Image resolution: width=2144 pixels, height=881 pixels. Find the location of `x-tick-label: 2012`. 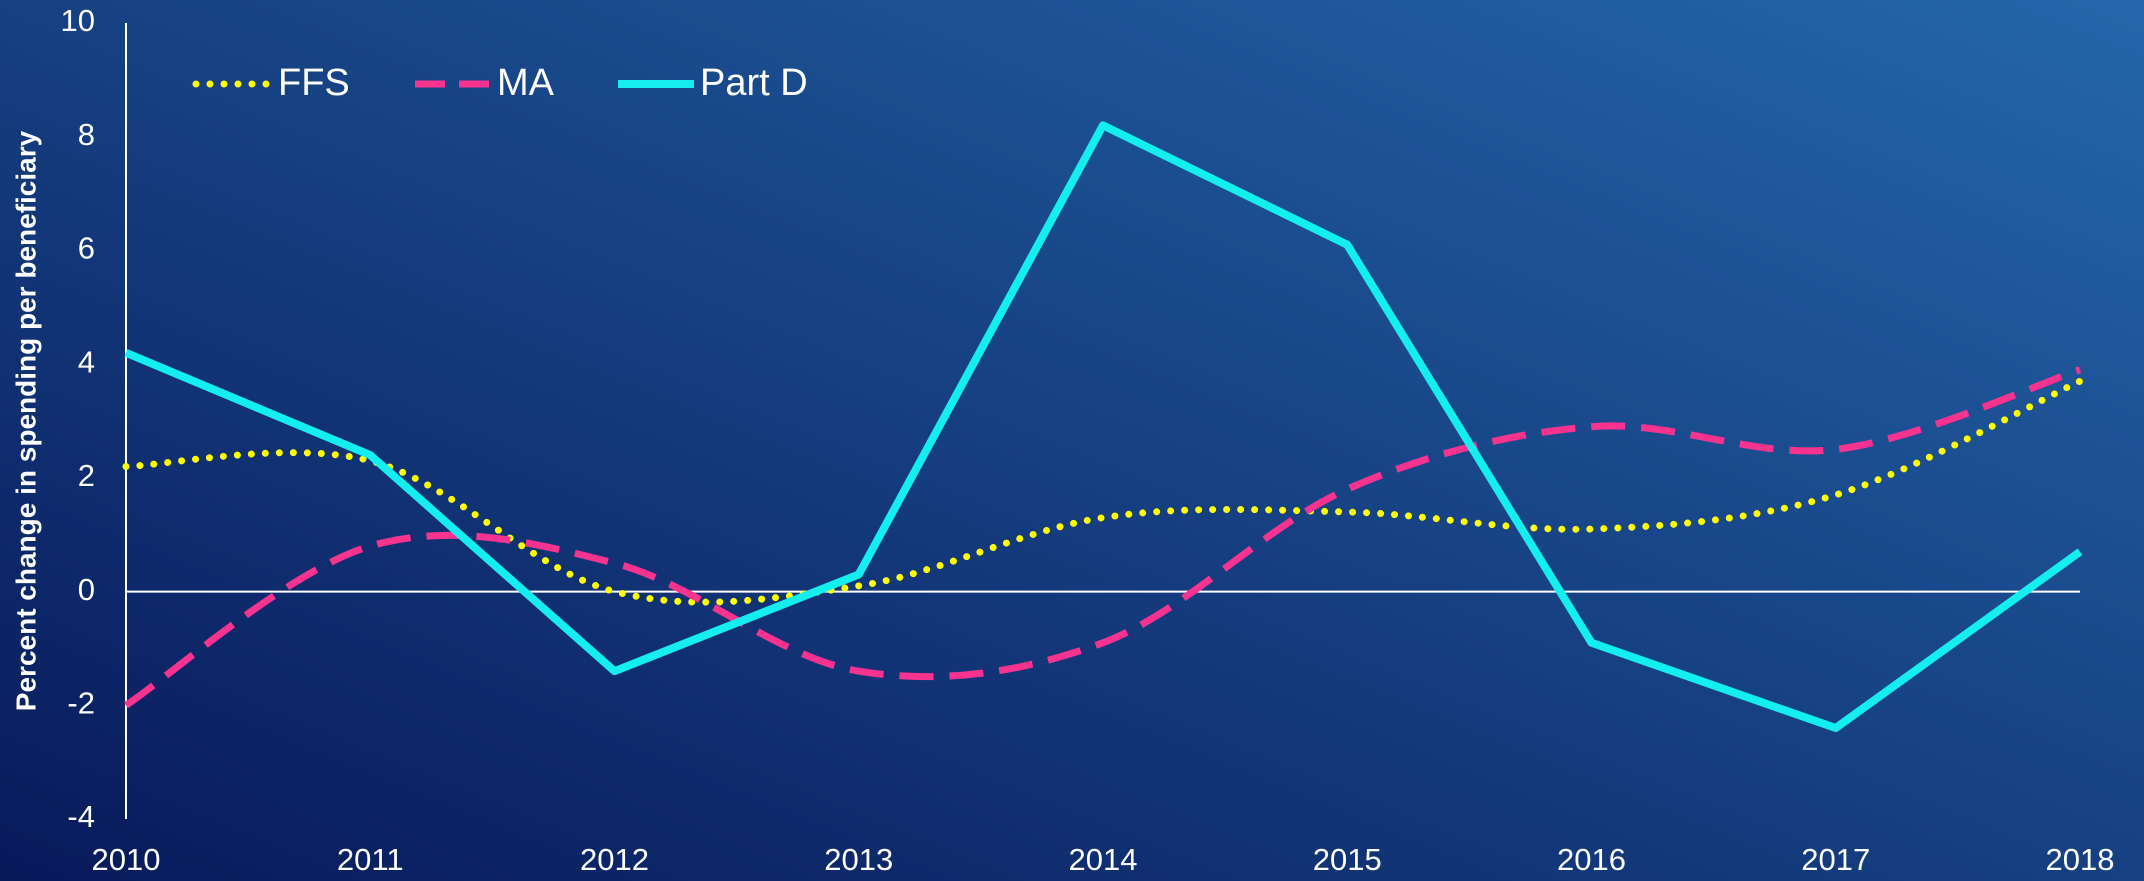

x-tick-label: 2012 is located at coordinates (614, 859).